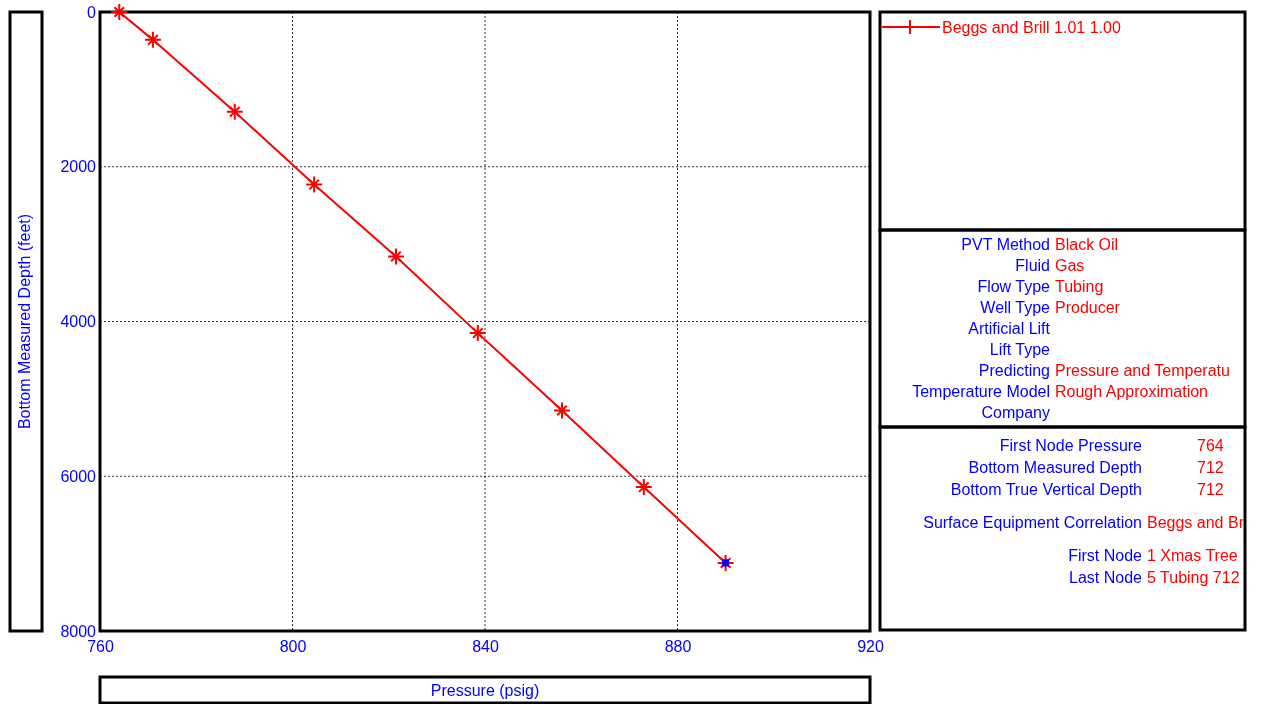 Image resolution: width=1265 pixels, height=704 pixels. Describe the element at coordinates (78, 167) in the screenshot. I see `y-tick-label: 2000` at that location.